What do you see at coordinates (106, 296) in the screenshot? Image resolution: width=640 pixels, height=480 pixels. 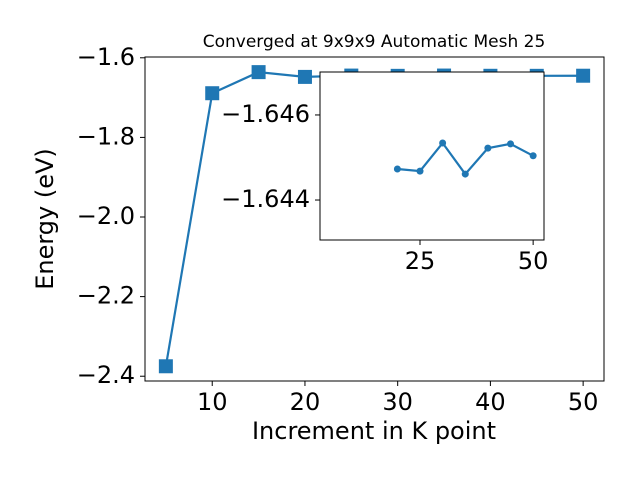 I see `y-tick-label: −2.2` at bounding box center [106, 296].